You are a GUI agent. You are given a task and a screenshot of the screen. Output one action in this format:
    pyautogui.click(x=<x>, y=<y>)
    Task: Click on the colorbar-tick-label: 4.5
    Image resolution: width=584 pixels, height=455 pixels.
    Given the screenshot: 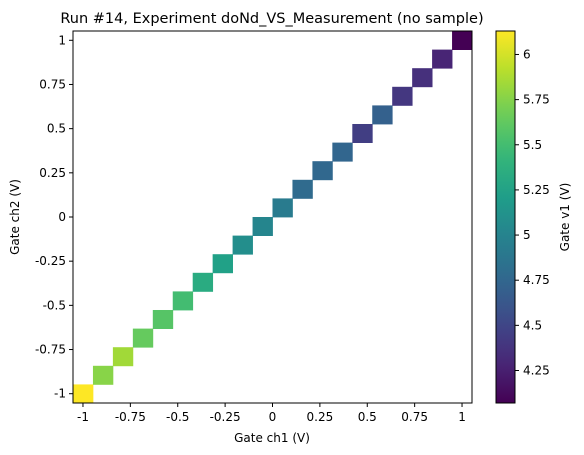 What is the action you would take?
    pyautogui.click(x=532, y=325)
    